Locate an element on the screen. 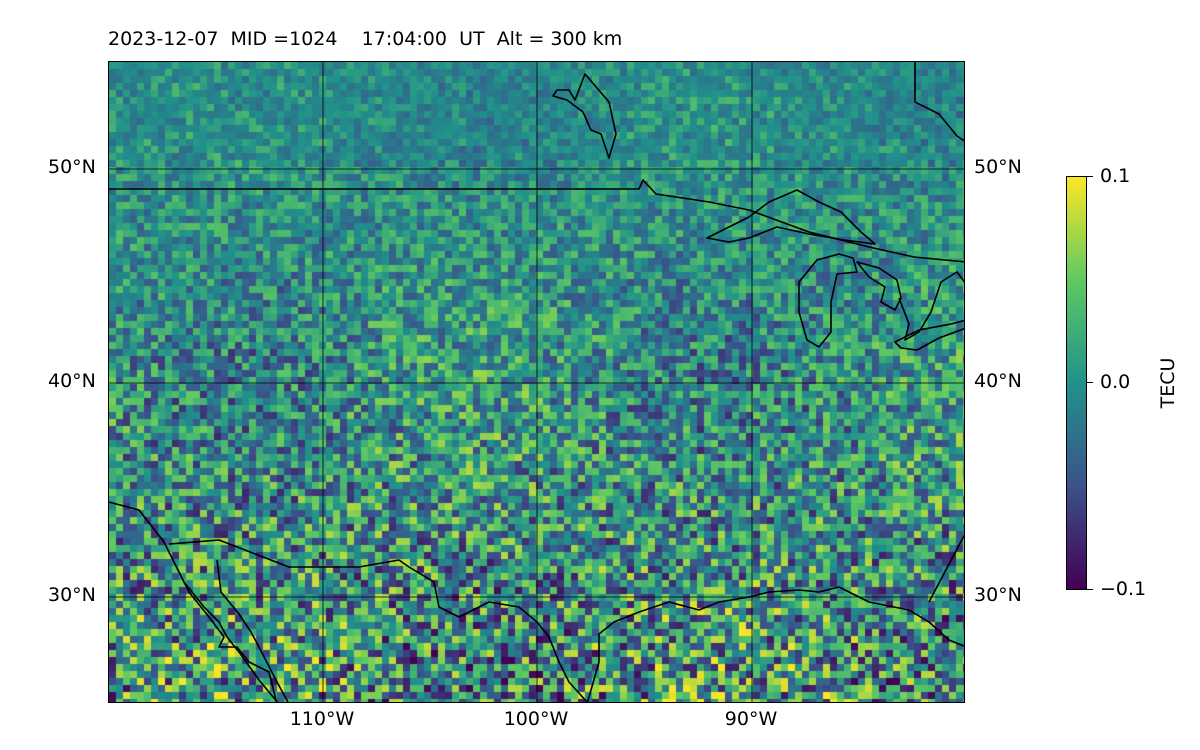 The height and width of the screenshot is (750, 1200). baja-peninsula is located at coordinates (223, 626).